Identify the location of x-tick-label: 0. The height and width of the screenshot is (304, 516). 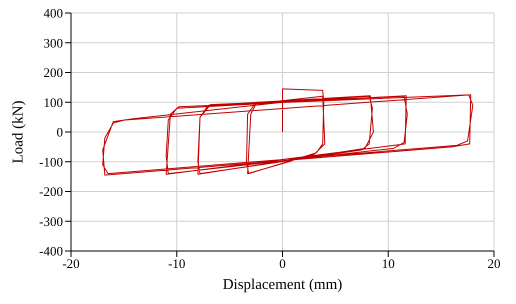
(282, 264).